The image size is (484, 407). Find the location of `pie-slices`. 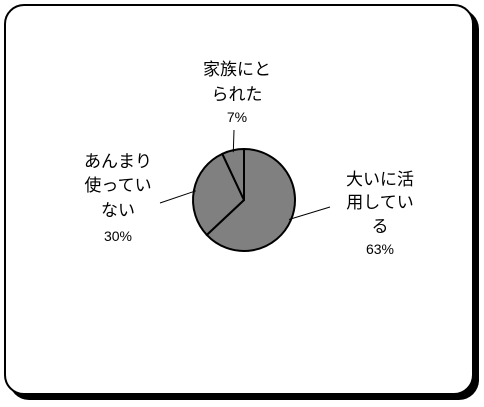

pie-slices is located at coordinates (244, 200).